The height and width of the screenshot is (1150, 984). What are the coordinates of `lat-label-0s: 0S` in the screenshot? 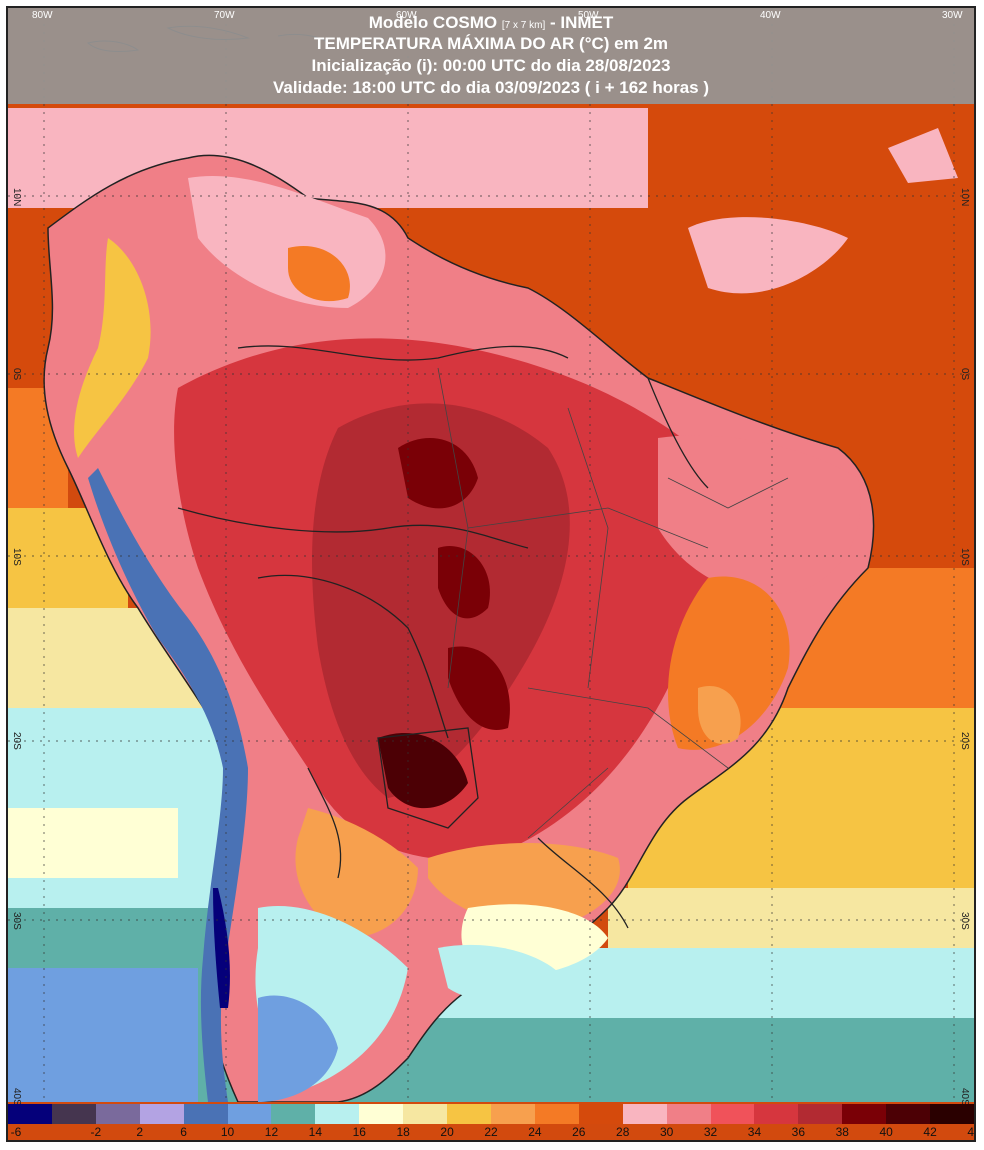 It's located at (16, 374).